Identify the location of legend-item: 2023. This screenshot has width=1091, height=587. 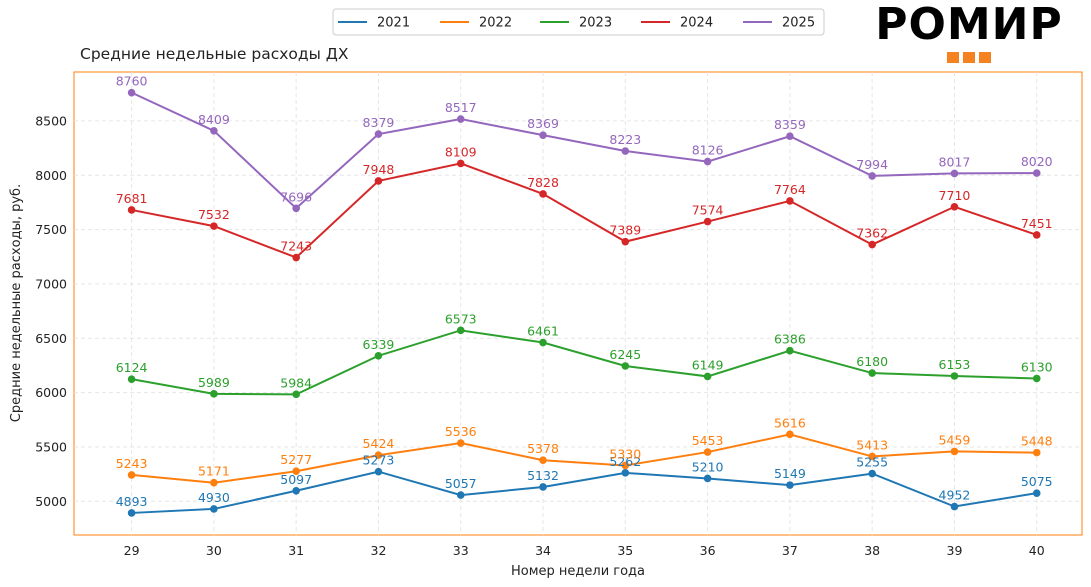
(576, 23).